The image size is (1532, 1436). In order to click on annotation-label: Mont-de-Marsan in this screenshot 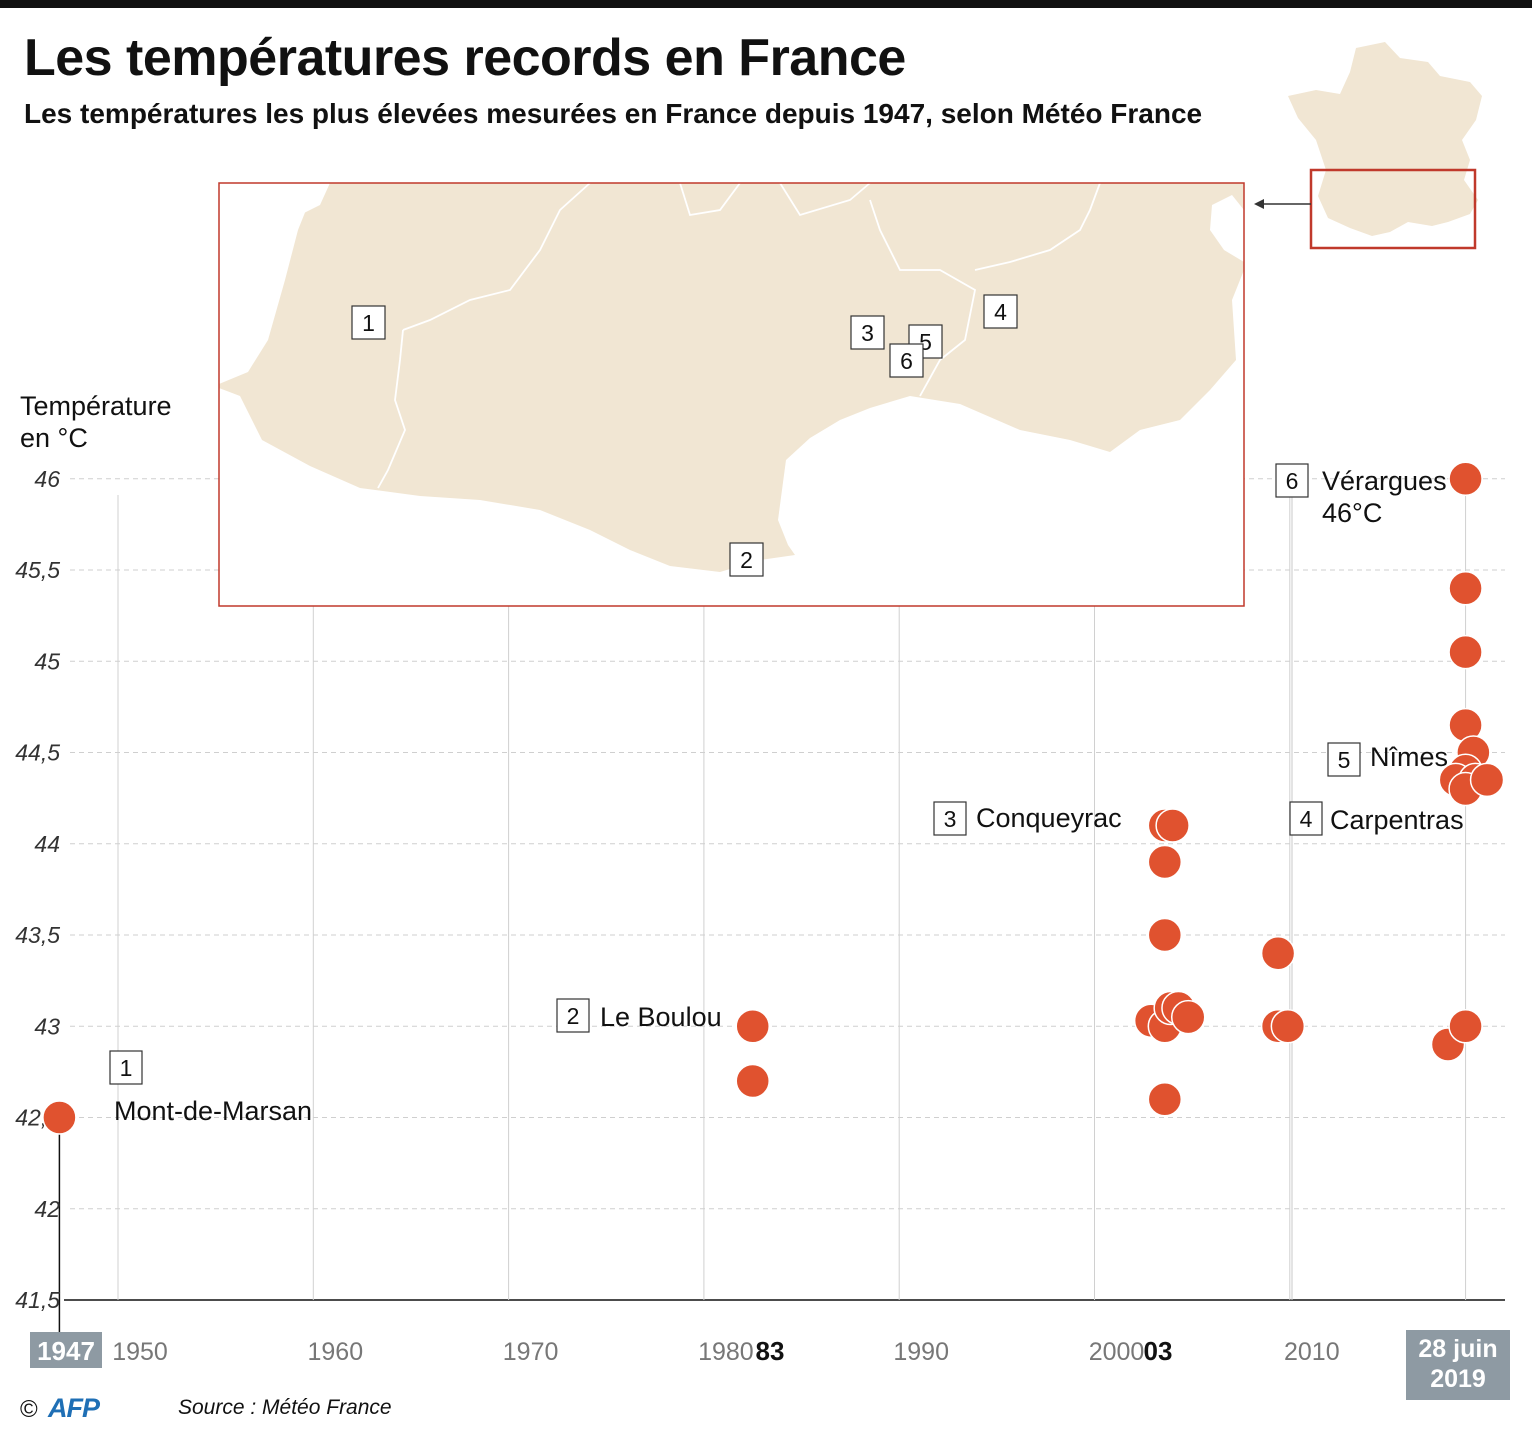, I will do `click(213, 1111)`.